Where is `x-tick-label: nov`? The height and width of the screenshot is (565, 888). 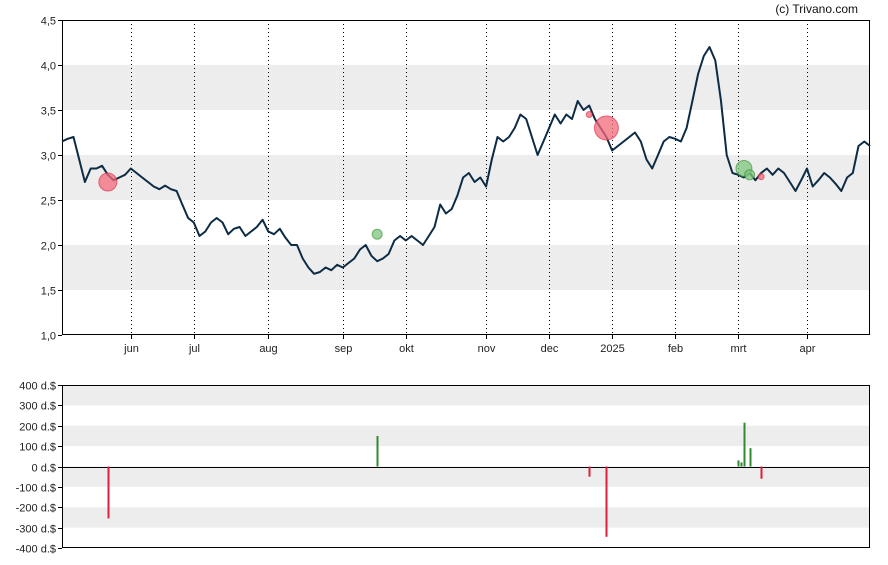
x-tick-label: nov is located at coordinates (487, 349).